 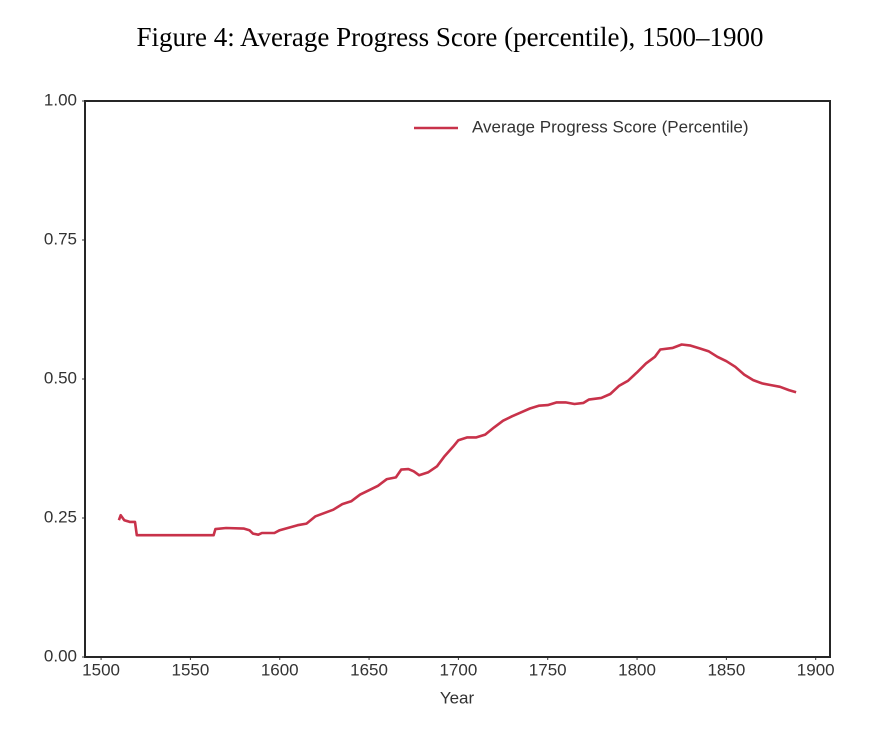 What do you see at coordinates (280, 669) in the screenshot?
I see `x-tick-label: 1600` at bounding box center [280, 669].